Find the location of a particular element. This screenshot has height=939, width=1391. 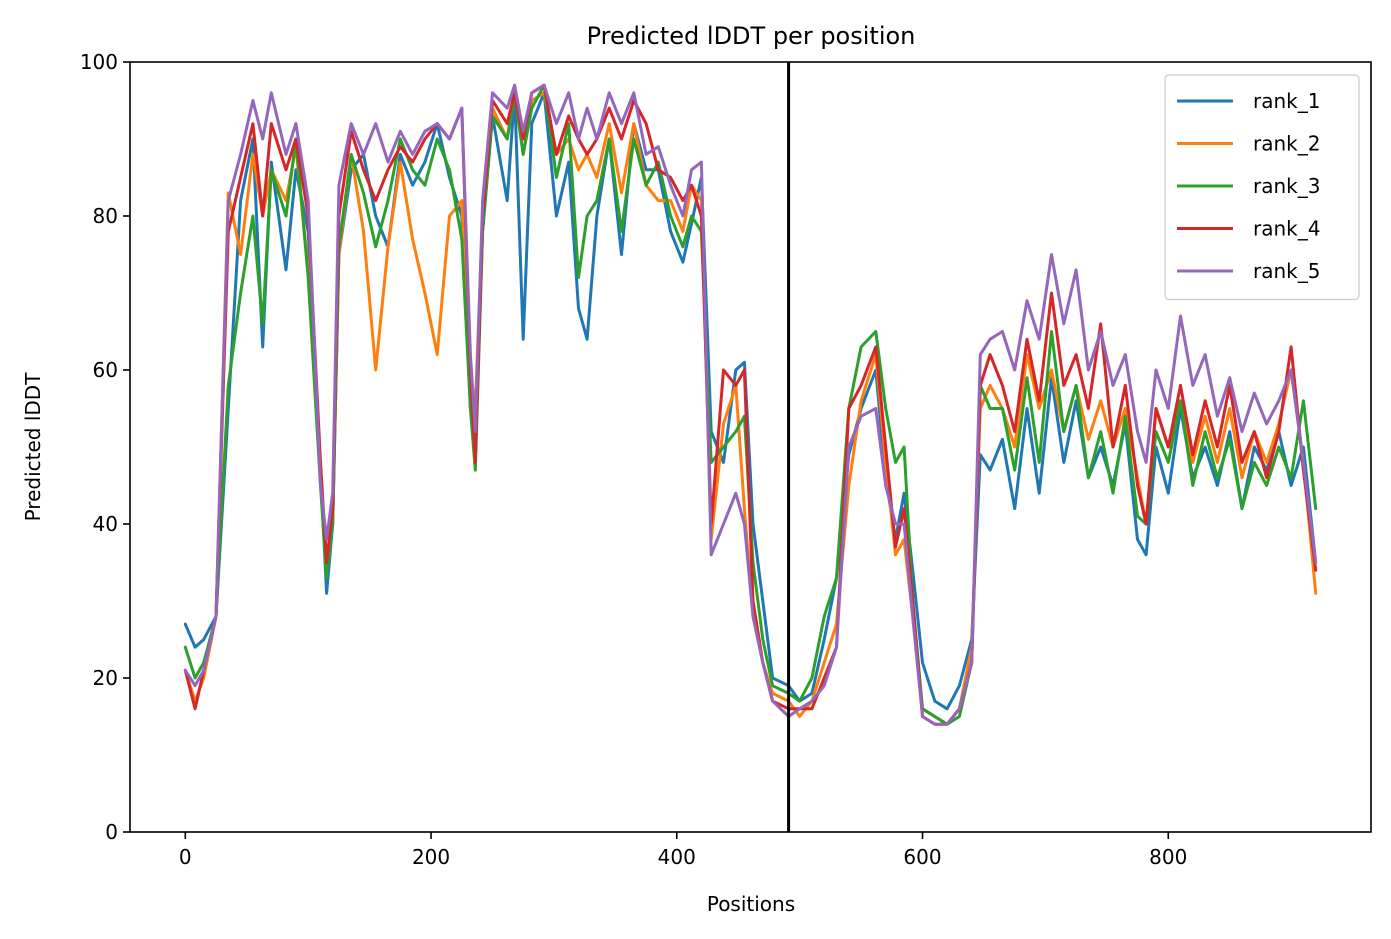

y-tick-label: 80 is located at coordinates (105, 216).